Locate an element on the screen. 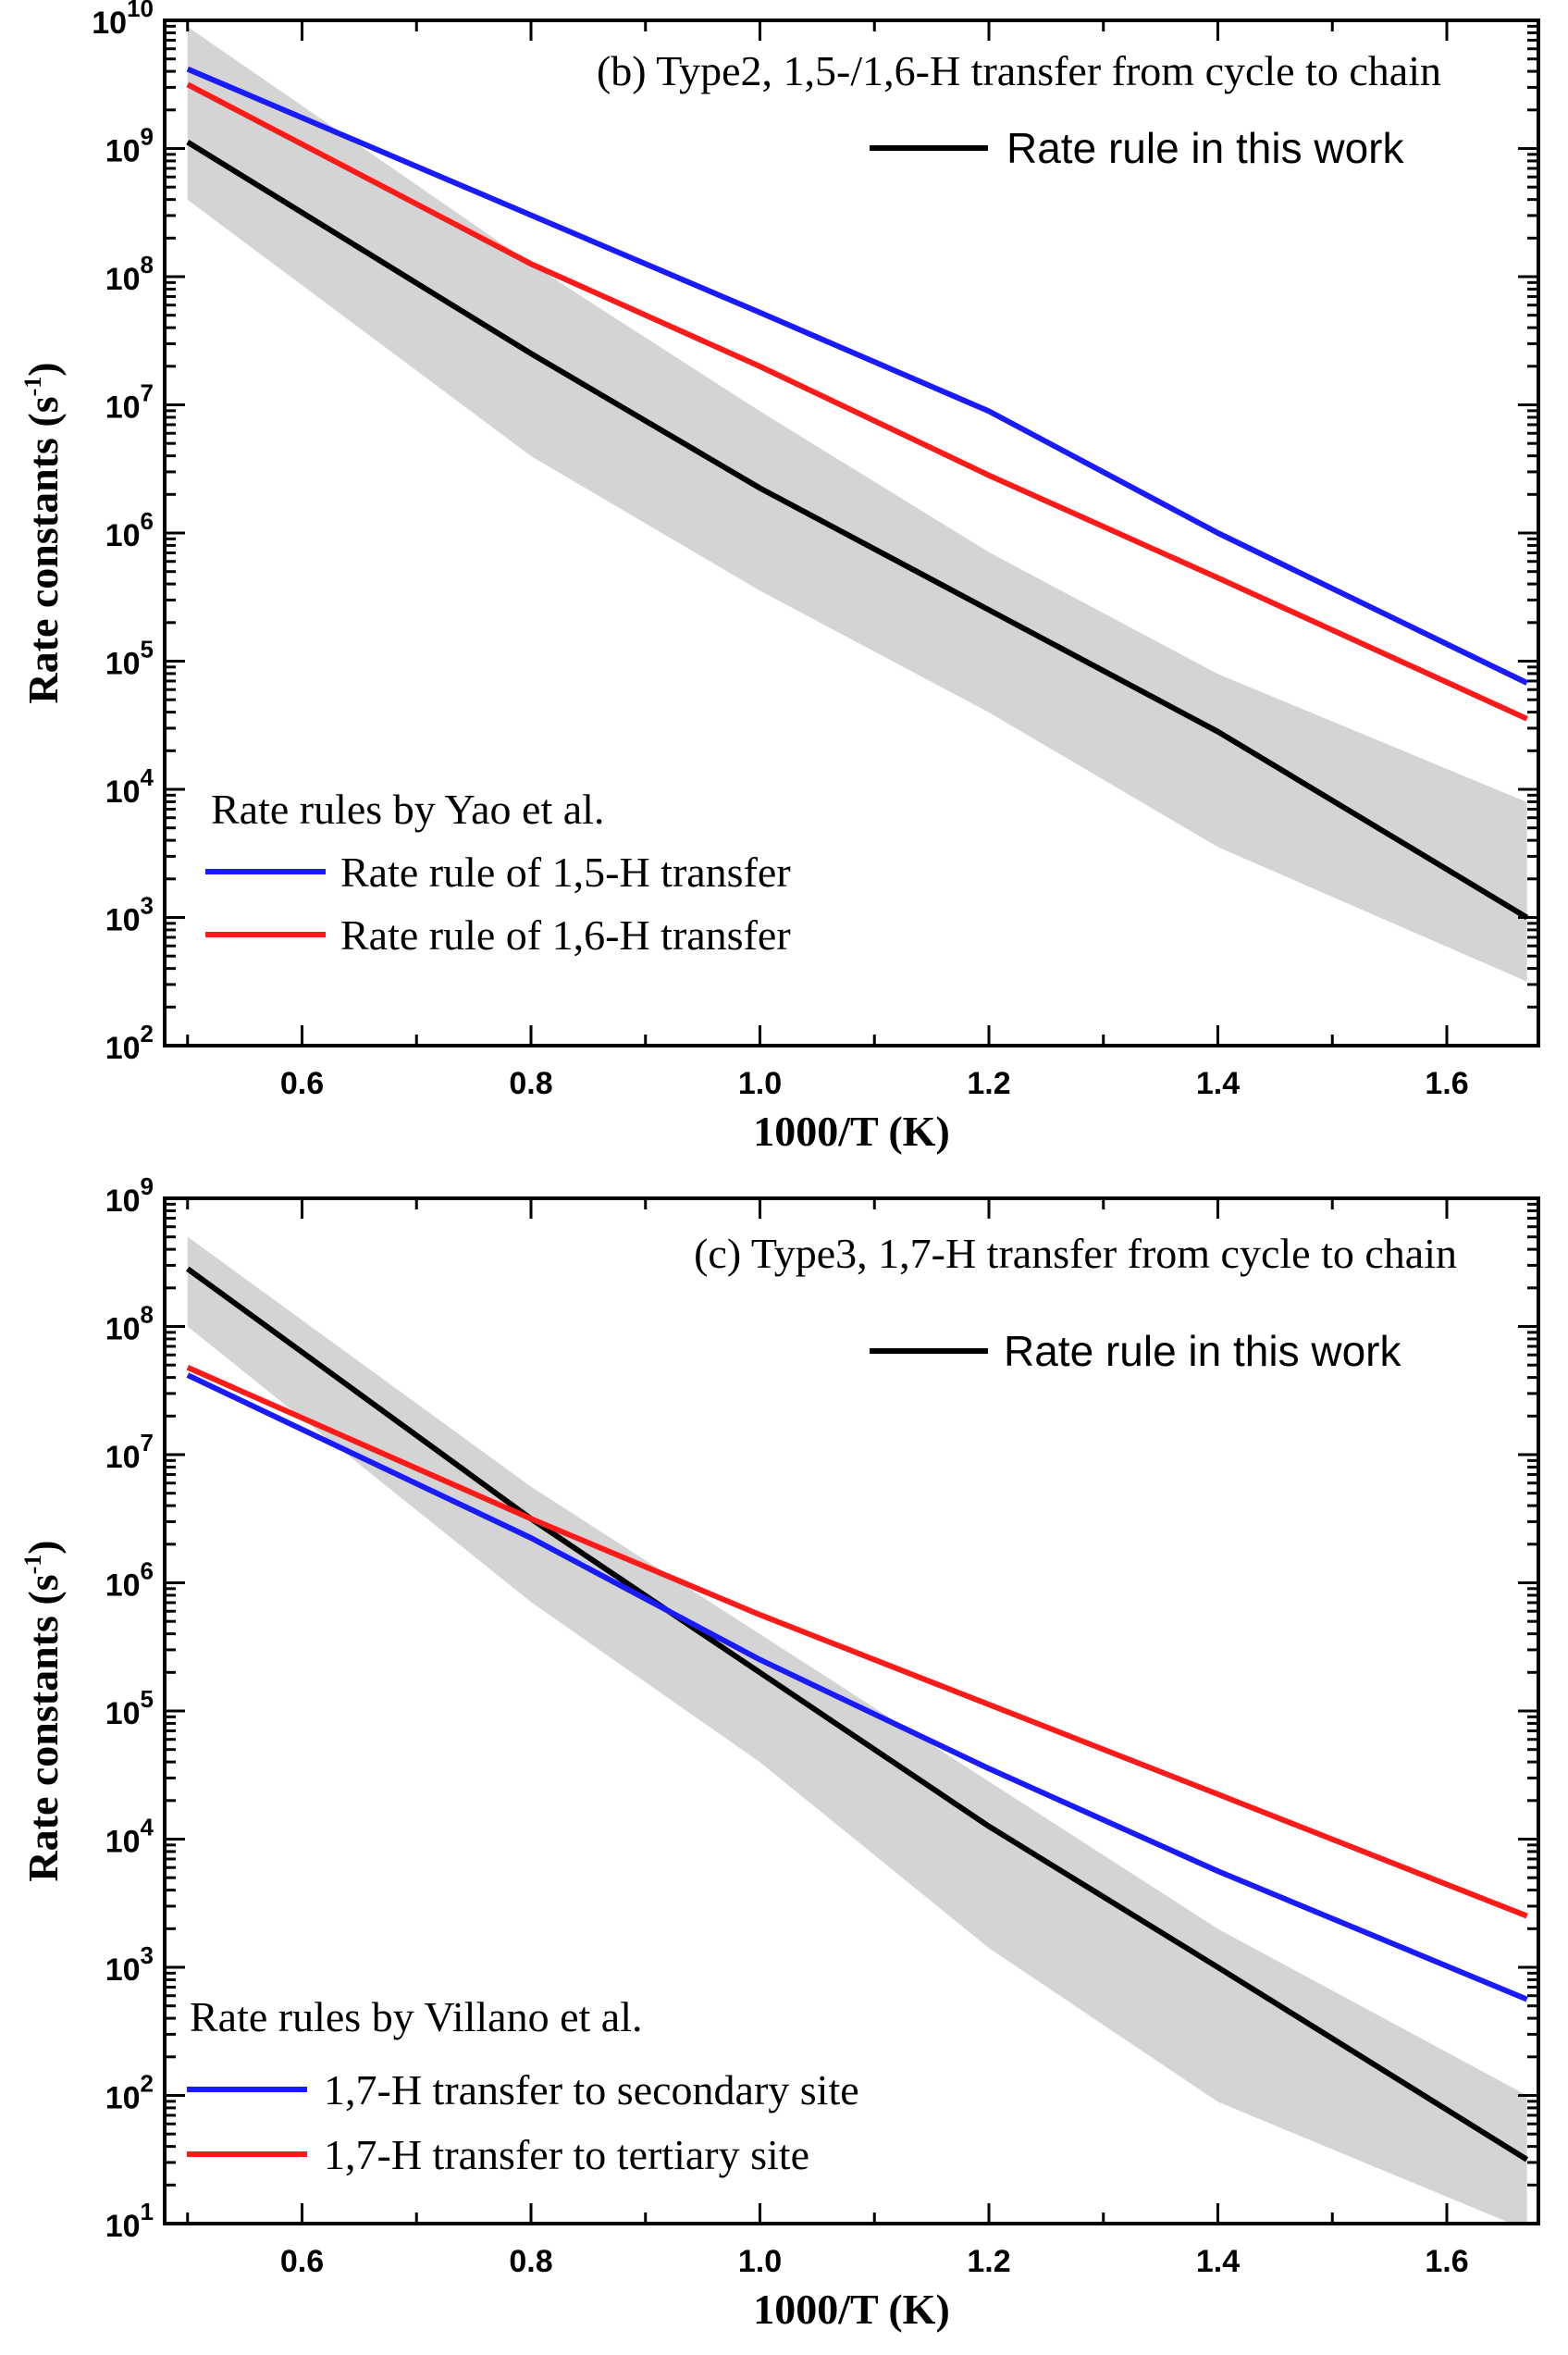  legend-title-literature: Rate rules by Yao et al. is located at coordinates (407, 809).